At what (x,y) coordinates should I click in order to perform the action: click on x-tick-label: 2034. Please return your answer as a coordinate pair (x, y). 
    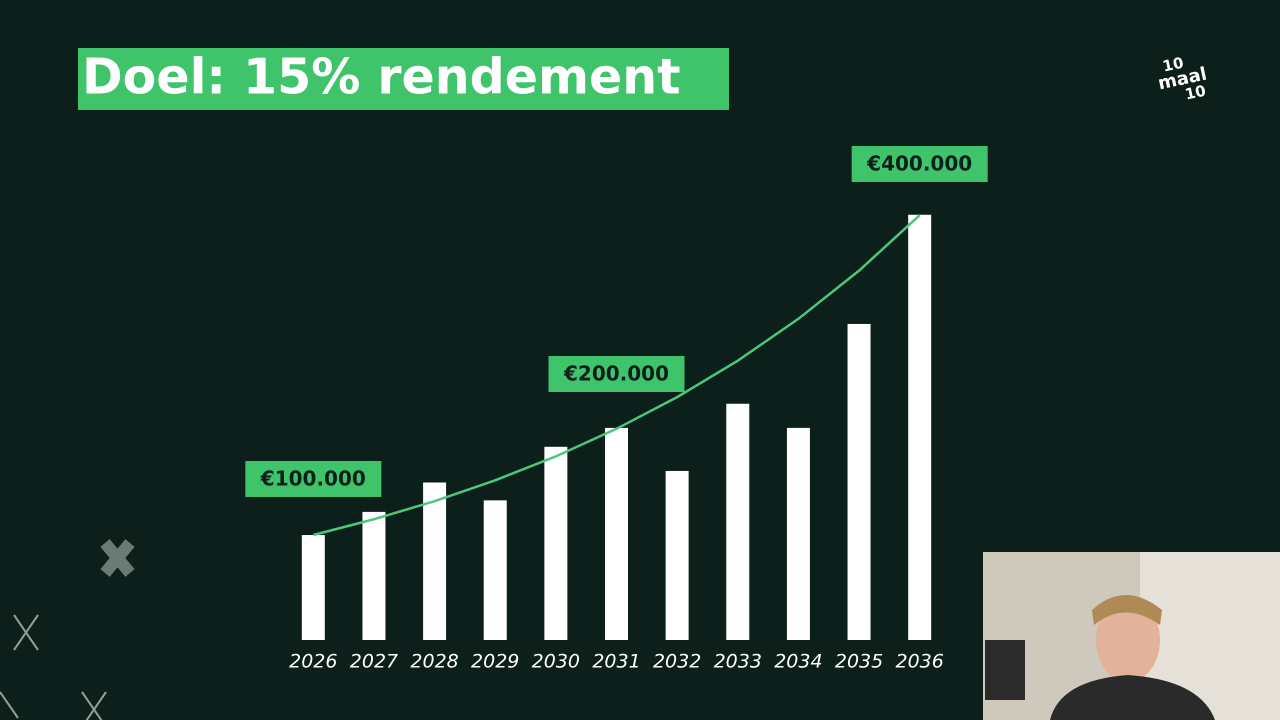
    Looking at the image, I should click on (798, 662).